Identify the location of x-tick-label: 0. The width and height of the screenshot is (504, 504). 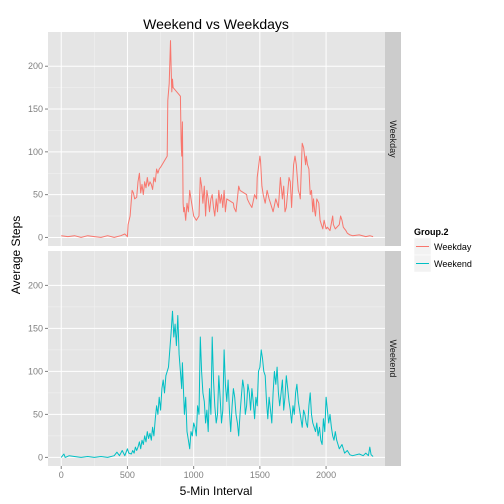
(61, 475).